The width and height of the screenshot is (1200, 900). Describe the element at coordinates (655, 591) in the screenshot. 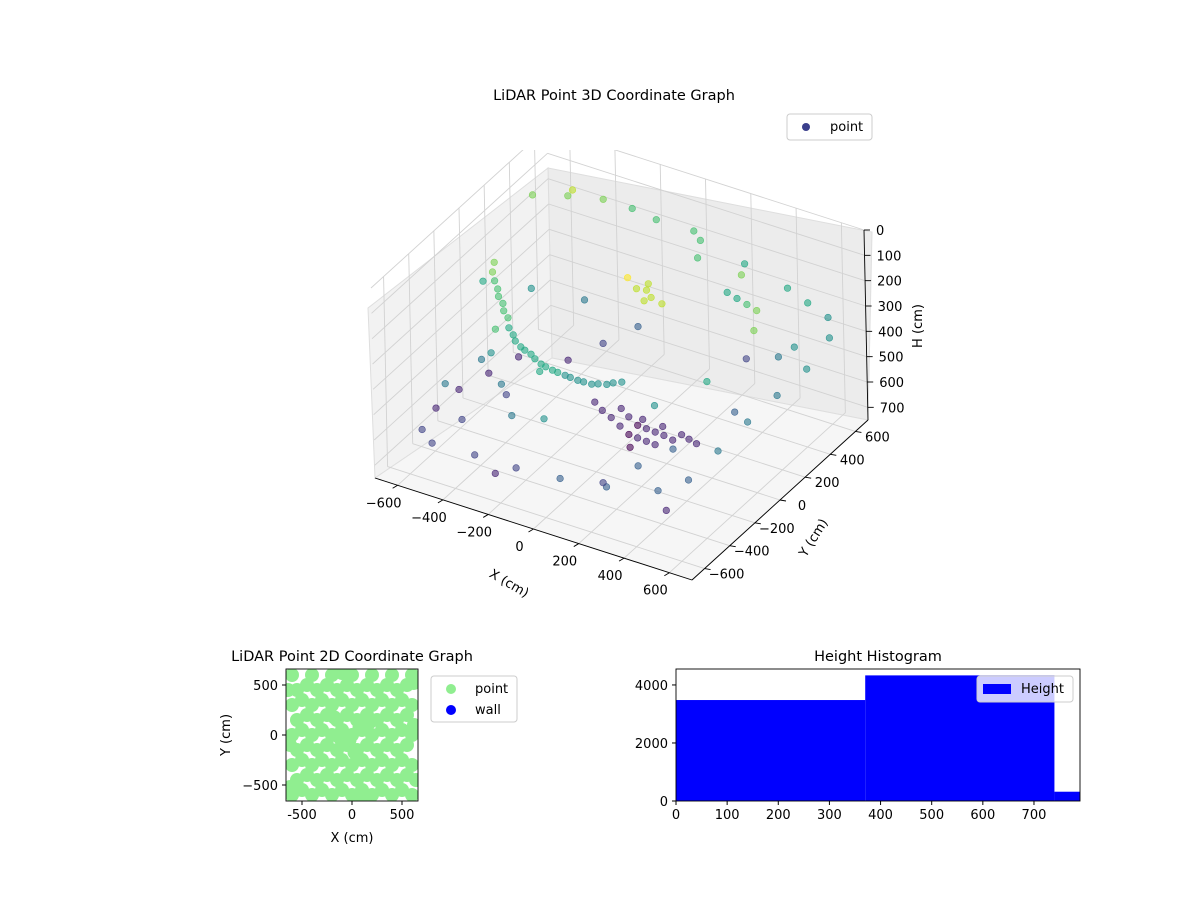

I see `x-tick-label-3d: 600` at that location.